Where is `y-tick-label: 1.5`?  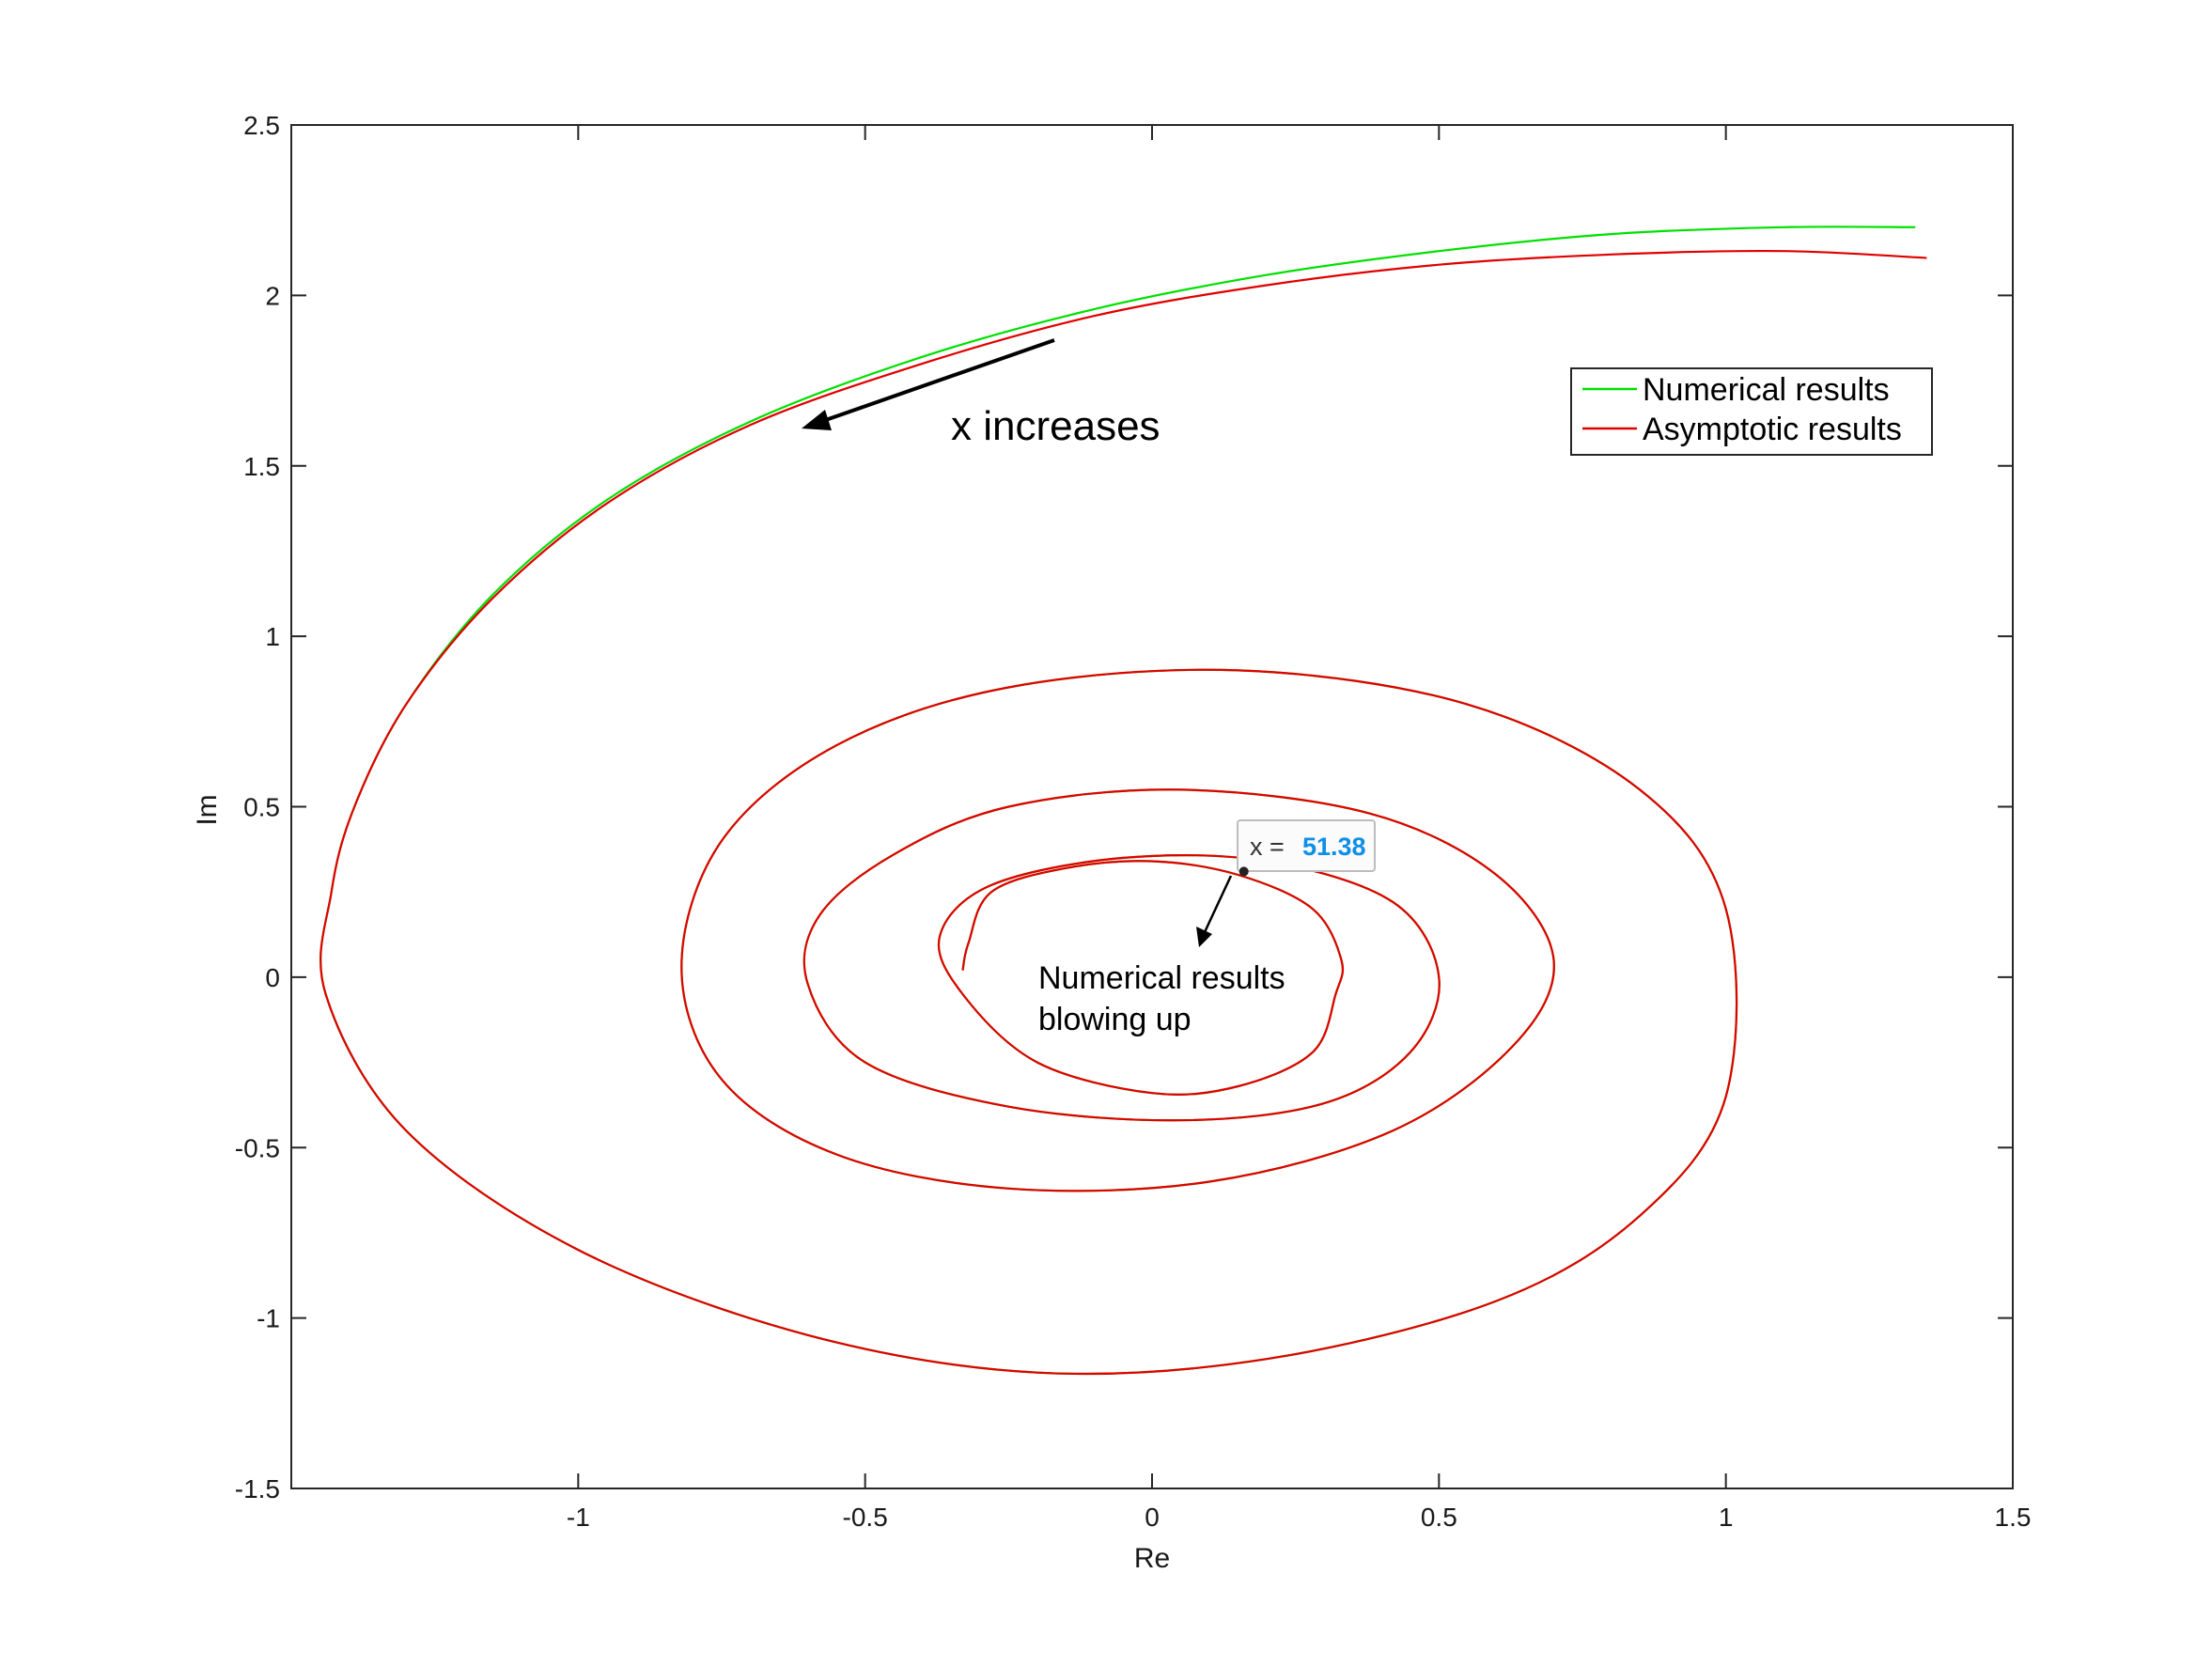
y-tick-label: 1.5 is located at coordinates (261, 467).